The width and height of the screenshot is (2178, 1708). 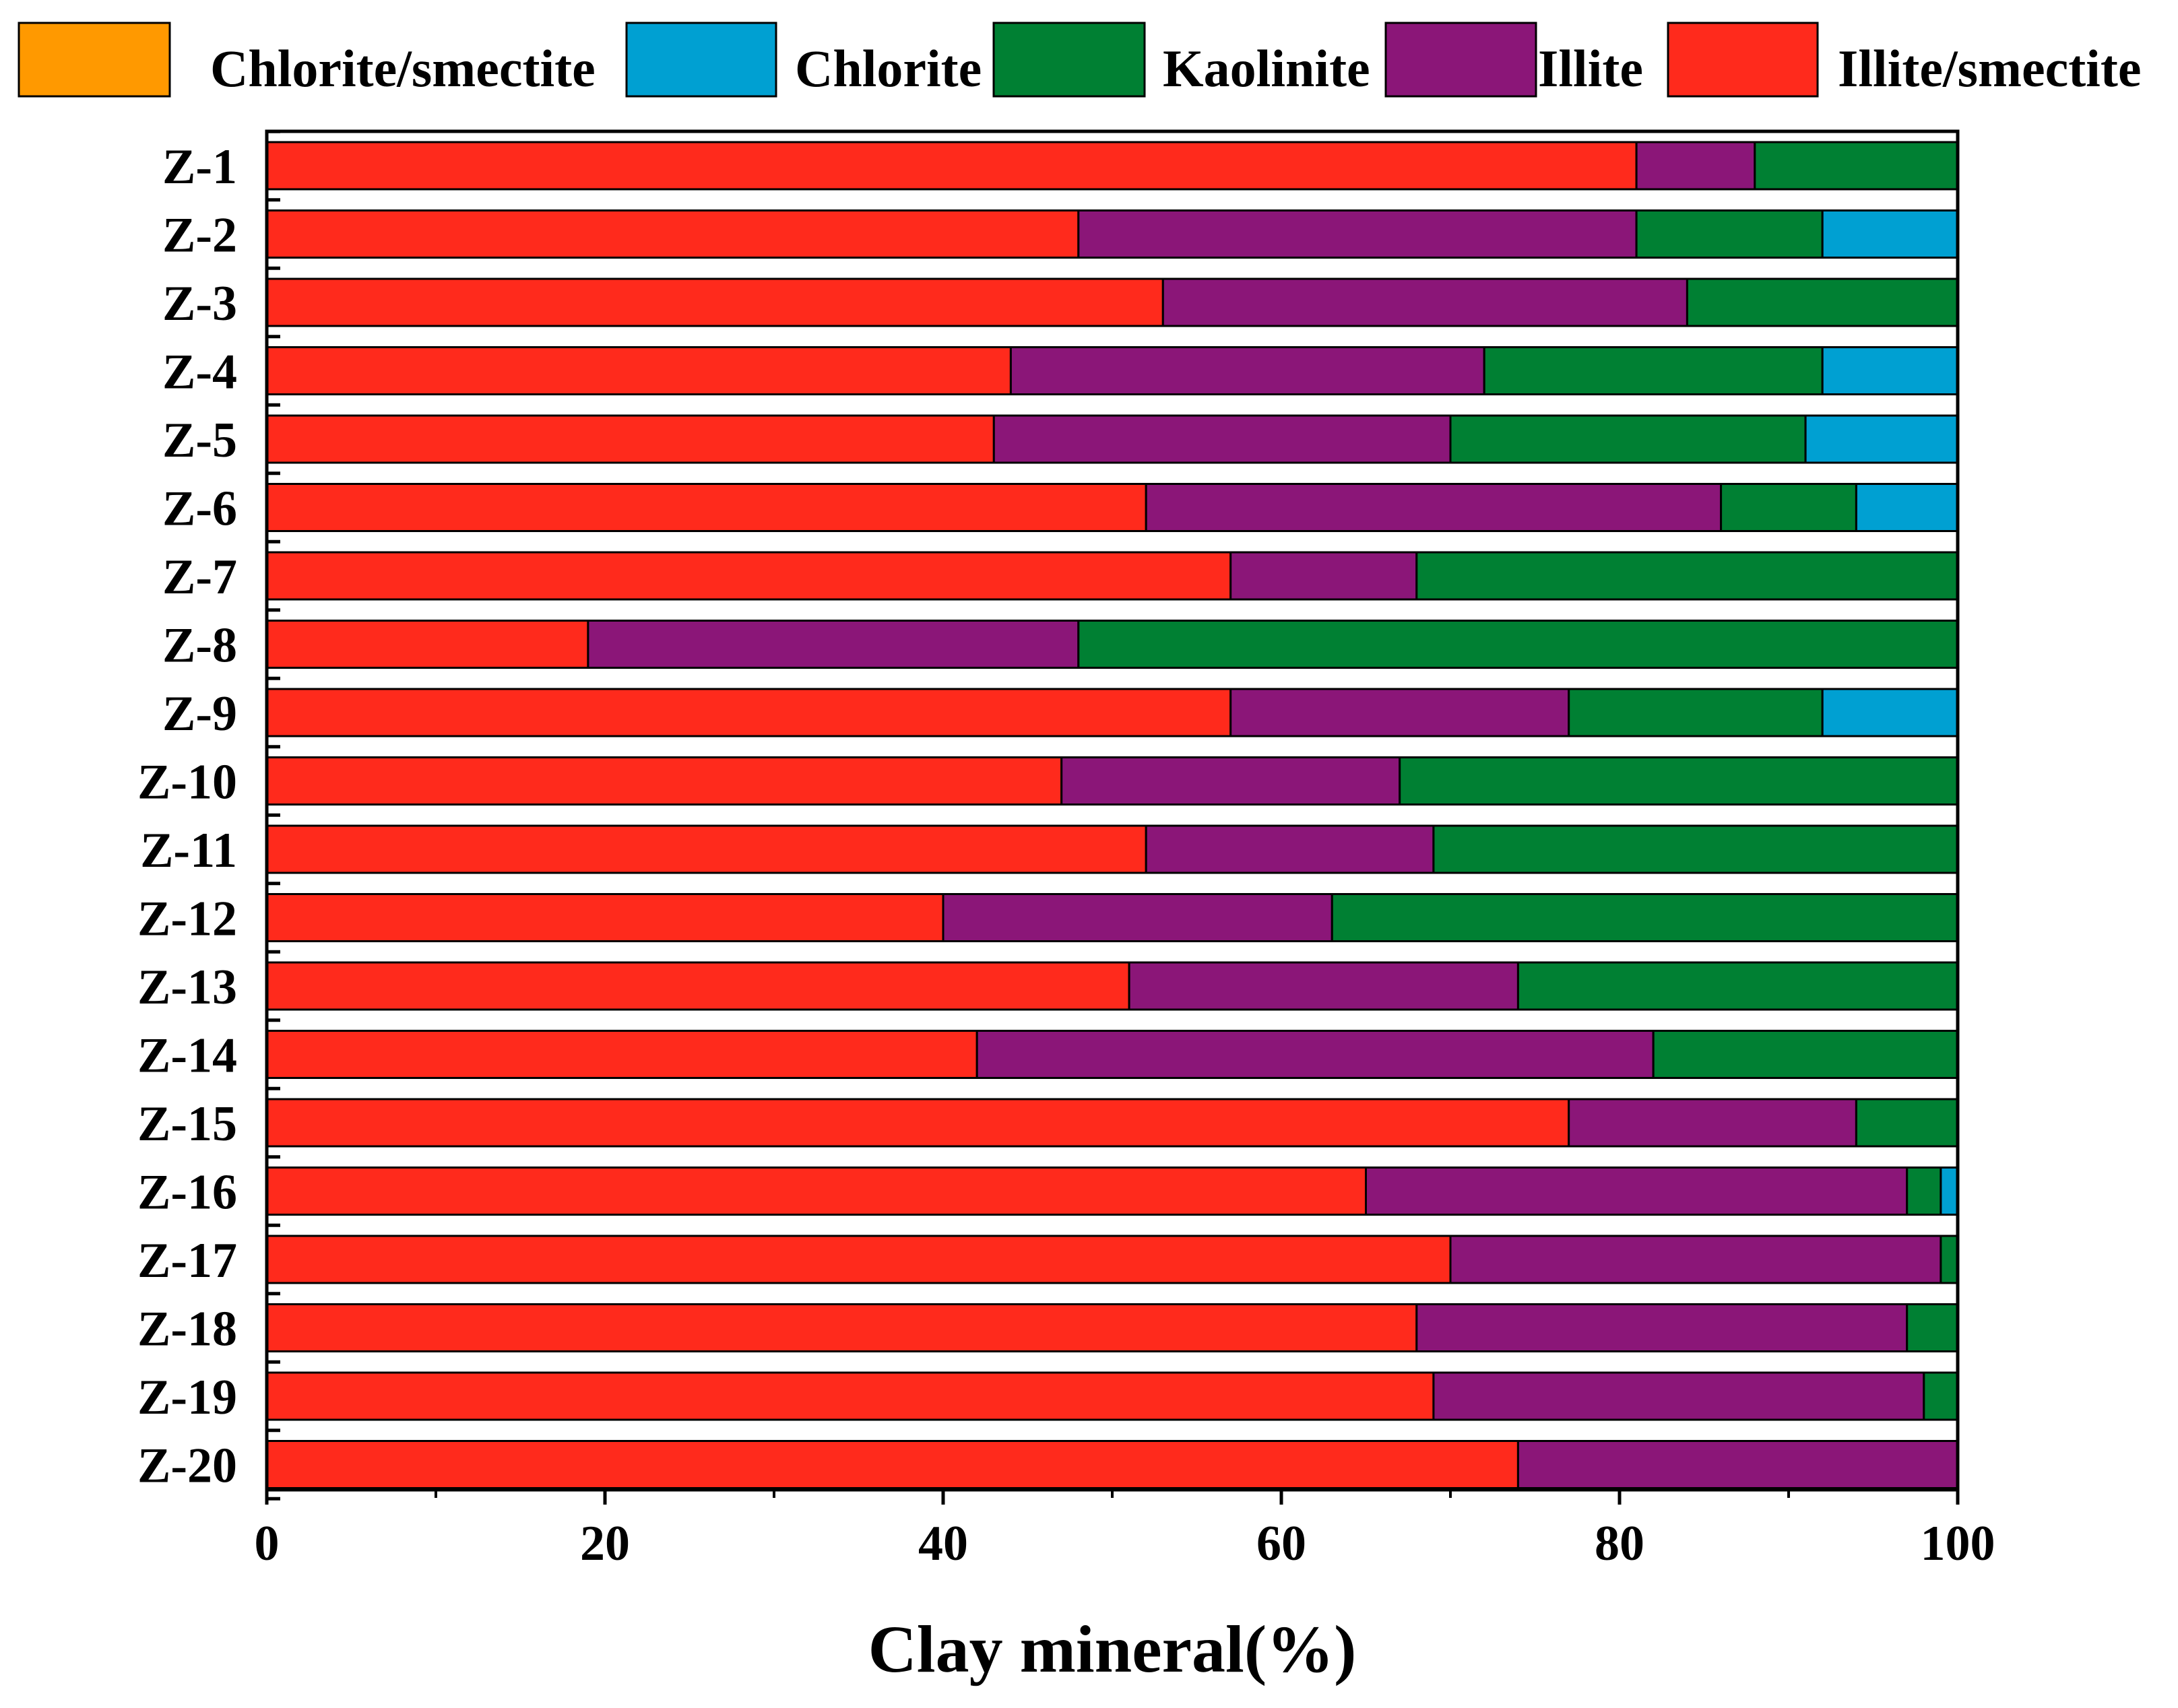 What do you see at coordinates (187, 1124) in the screenshot?
I see `category-label: Z-15` at bounding box center [187, 1124].